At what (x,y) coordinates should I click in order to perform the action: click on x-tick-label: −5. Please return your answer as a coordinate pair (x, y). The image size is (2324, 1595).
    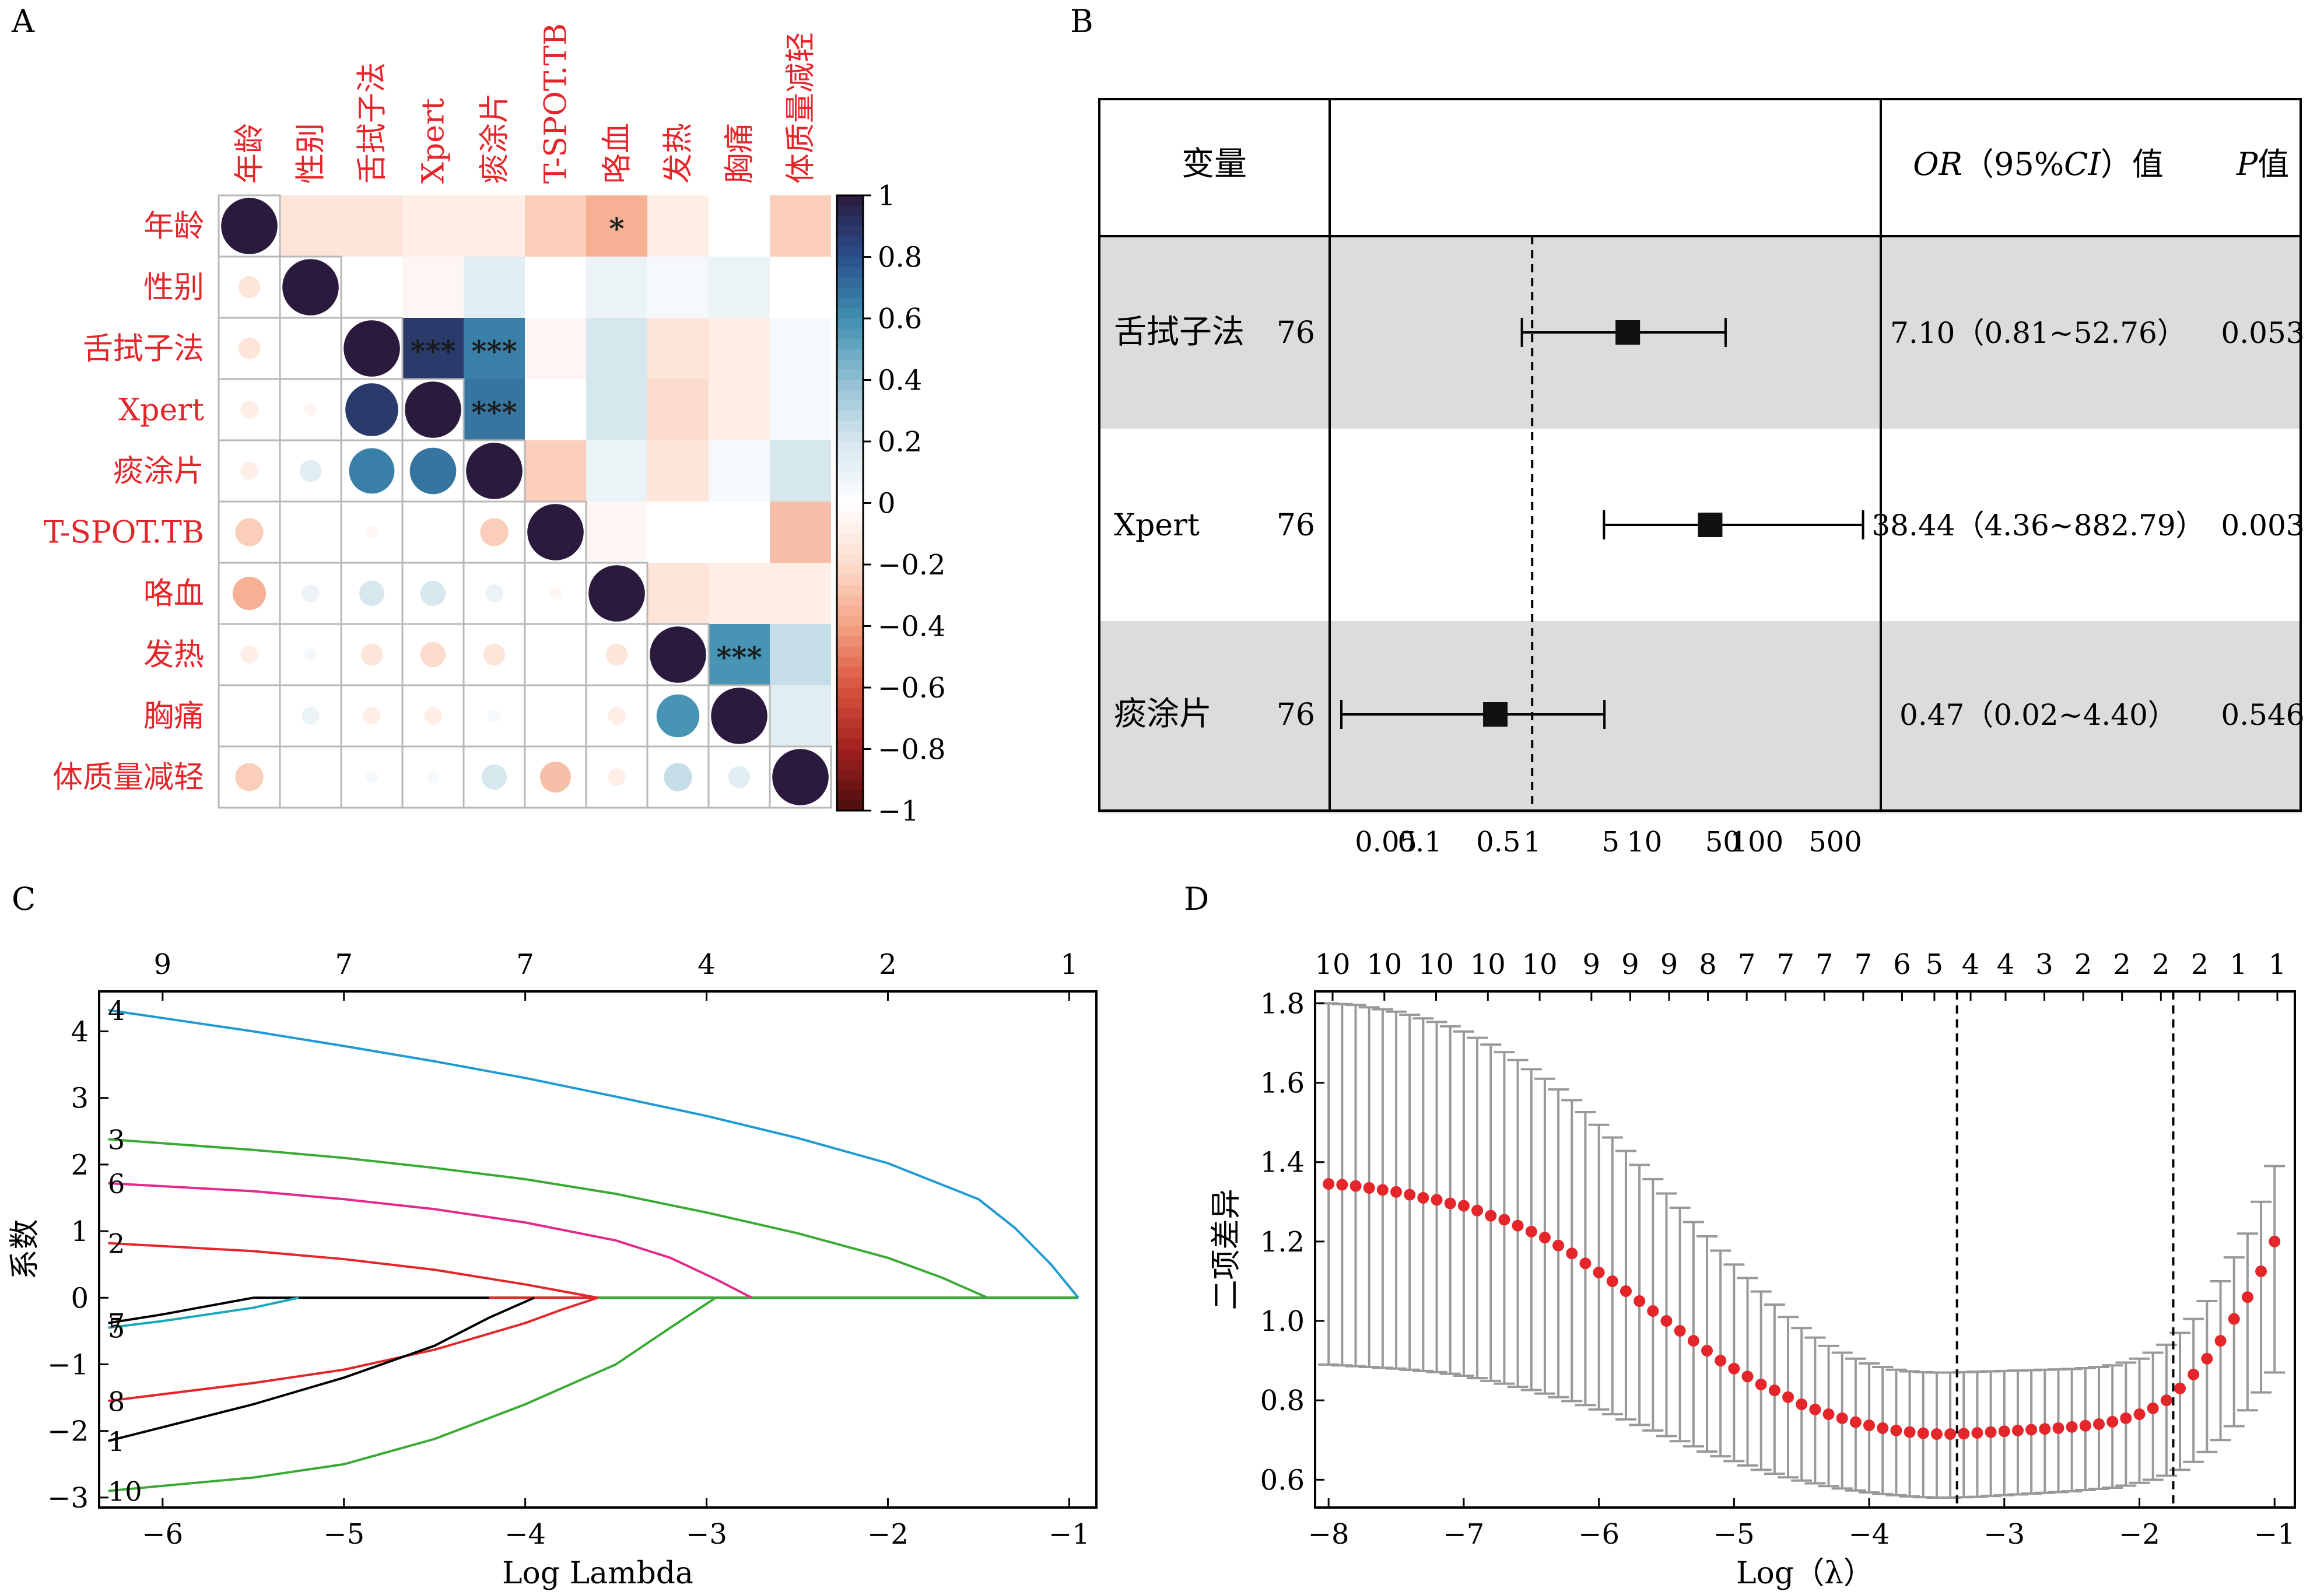
    Looking at the image, I should click on (344, 1534).